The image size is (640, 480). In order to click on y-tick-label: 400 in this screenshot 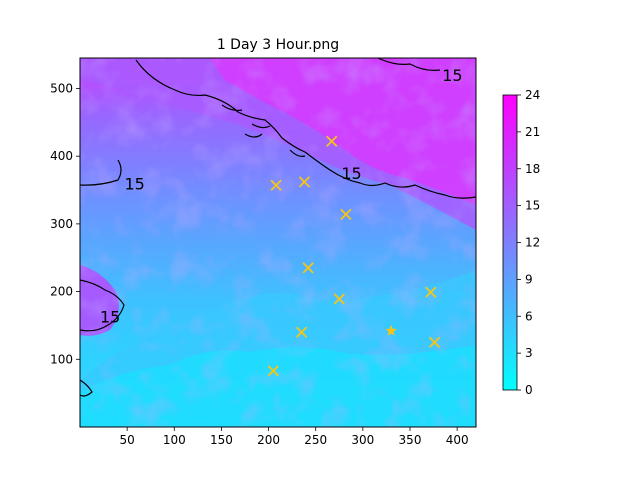, I will do `click(61, 156)`.